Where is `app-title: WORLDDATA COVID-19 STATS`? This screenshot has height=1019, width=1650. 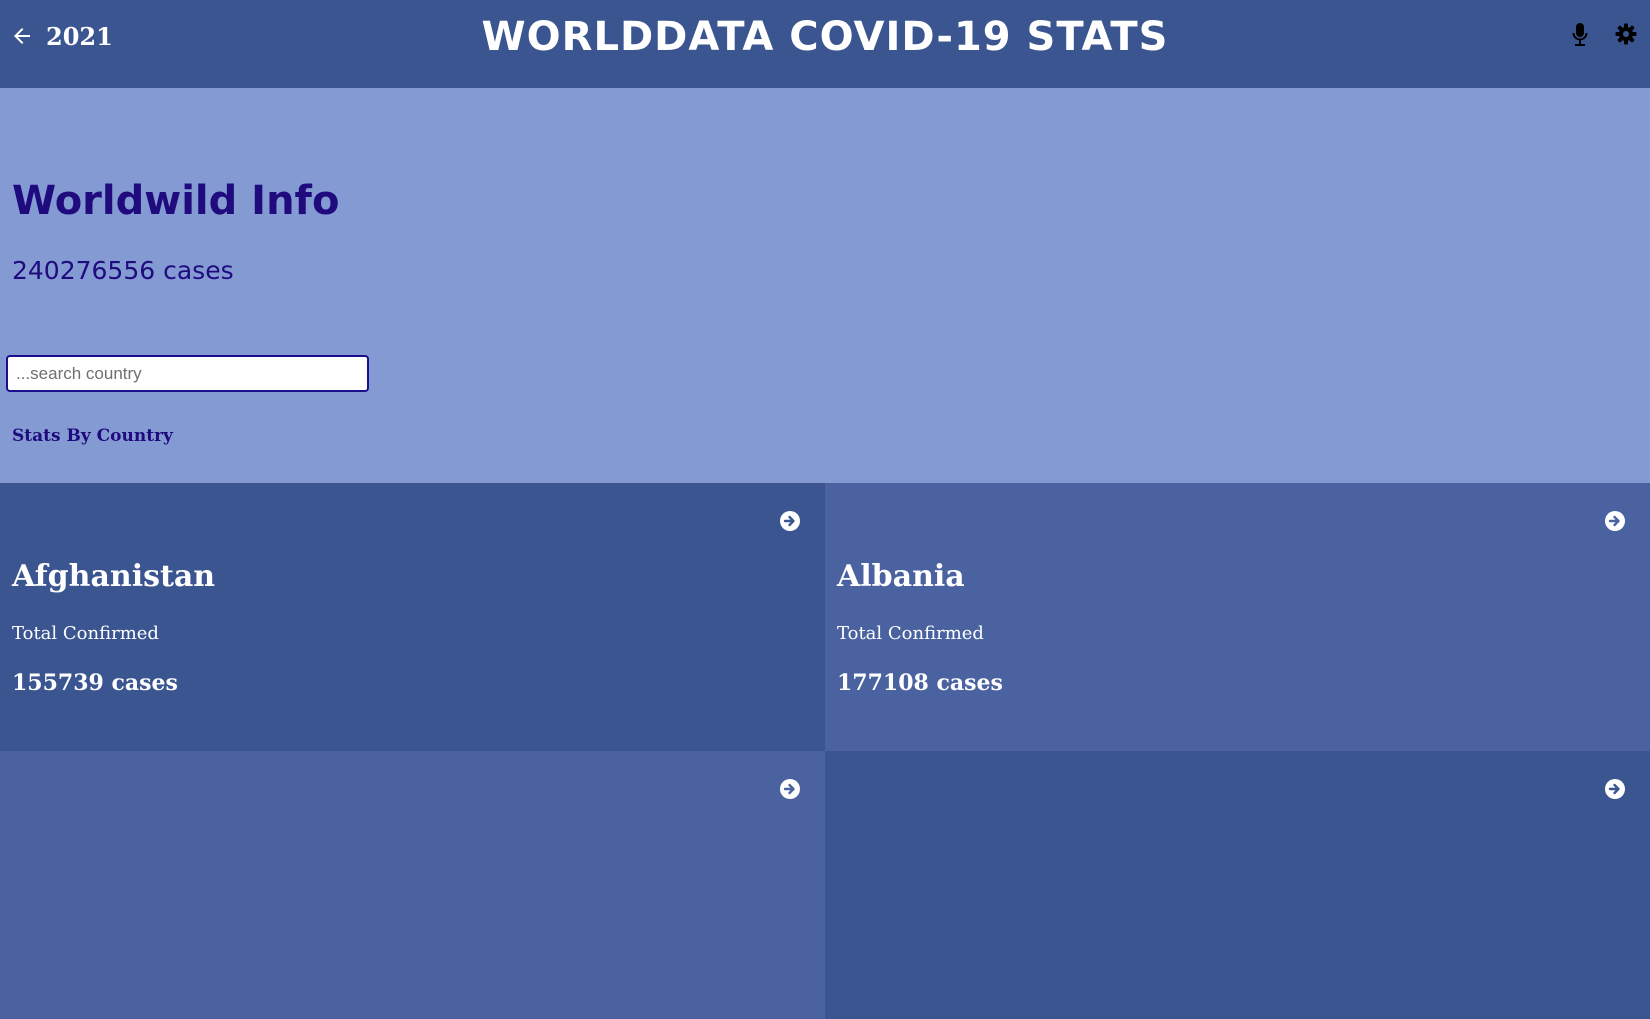
app-title: WORLDDATA COVID-19 STATS is located at coordinates (825, 37).